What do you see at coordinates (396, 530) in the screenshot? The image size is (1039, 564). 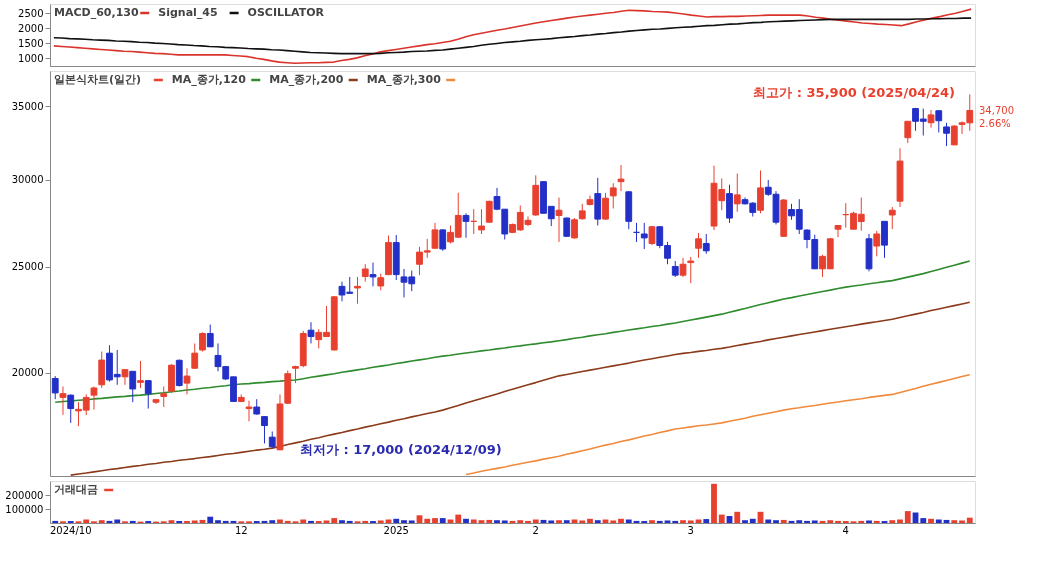 I see `x-tick-label: 2025` at bounding box center [396, 530].